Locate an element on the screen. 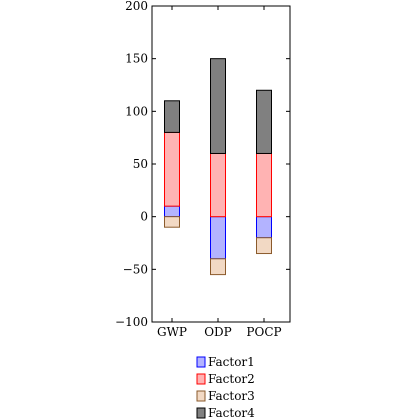 This screenshot has width=420, height=420. bar-gwp-factor3 is located at coordinates (172, 222).